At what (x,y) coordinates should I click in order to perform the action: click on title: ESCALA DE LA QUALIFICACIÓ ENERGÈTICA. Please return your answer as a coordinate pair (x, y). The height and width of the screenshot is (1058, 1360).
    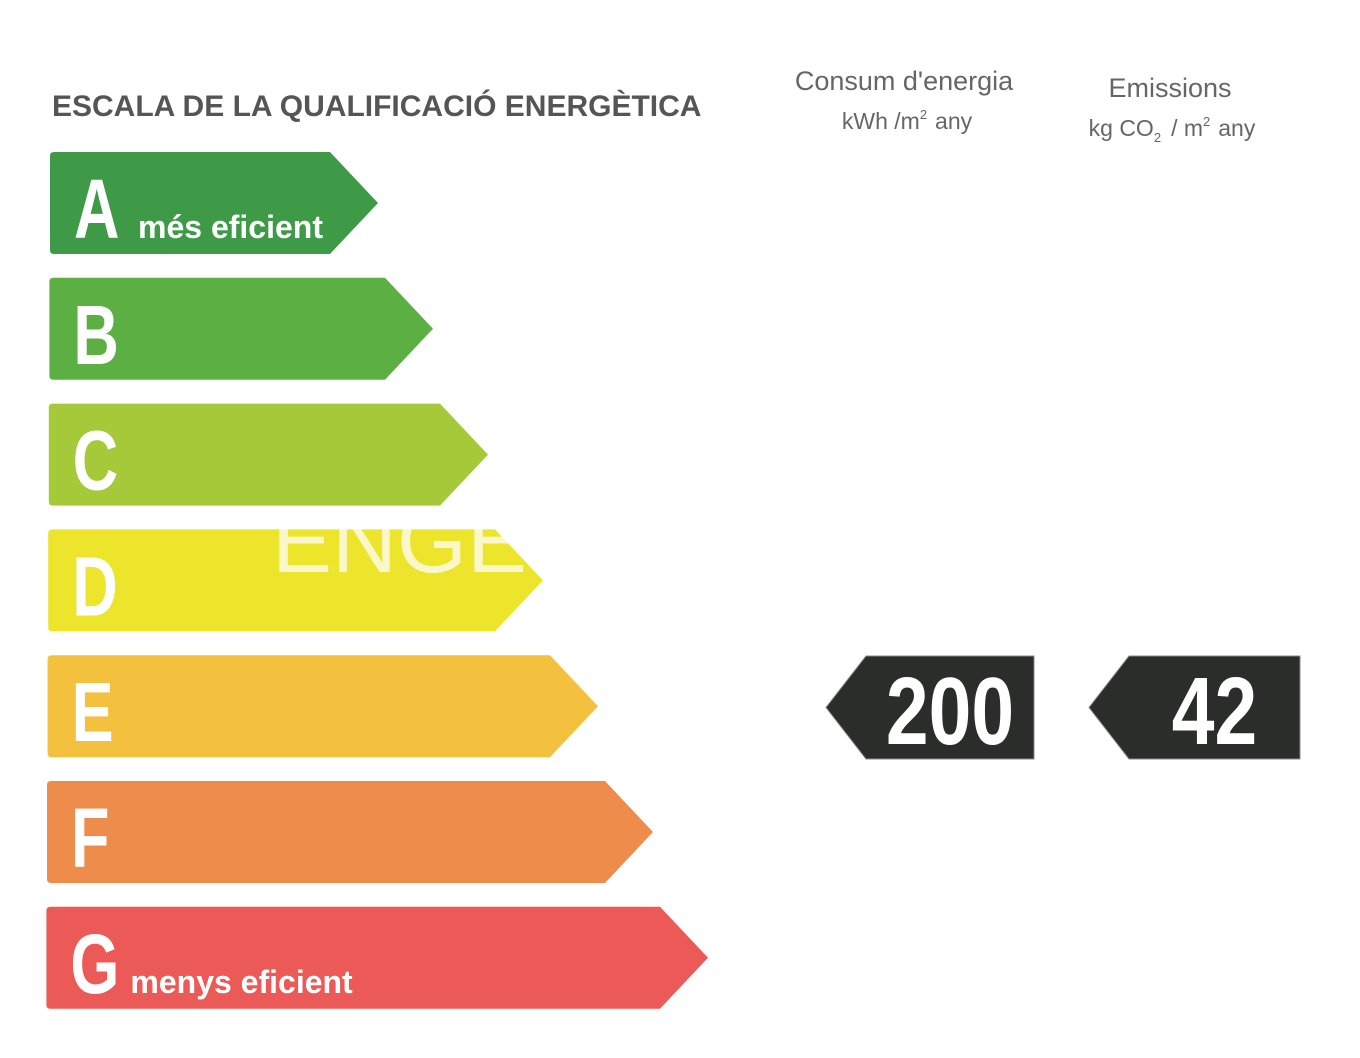
    Looking at the image, I should click on (376, 106).